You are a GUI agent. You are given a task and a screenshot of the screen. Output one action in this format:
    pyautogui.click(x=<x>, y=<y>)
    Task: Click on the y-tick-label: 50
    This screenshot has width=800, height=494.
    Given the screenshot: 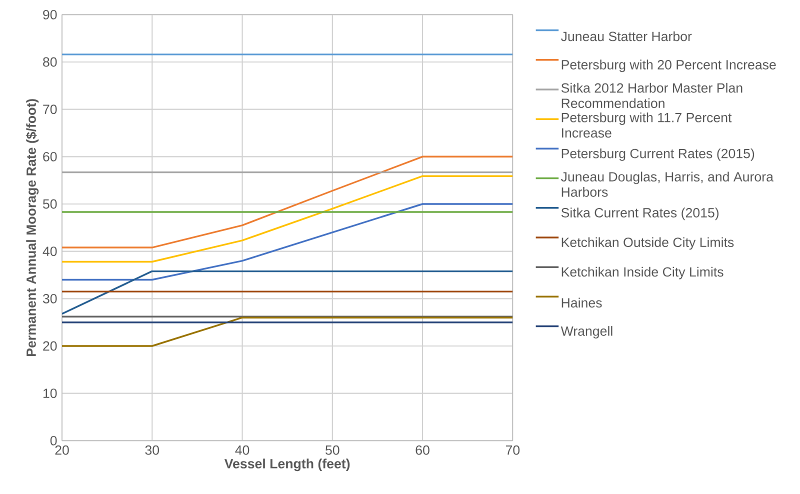 What is the action you would take?
    pyautogui.click(x=50, y=204)
    